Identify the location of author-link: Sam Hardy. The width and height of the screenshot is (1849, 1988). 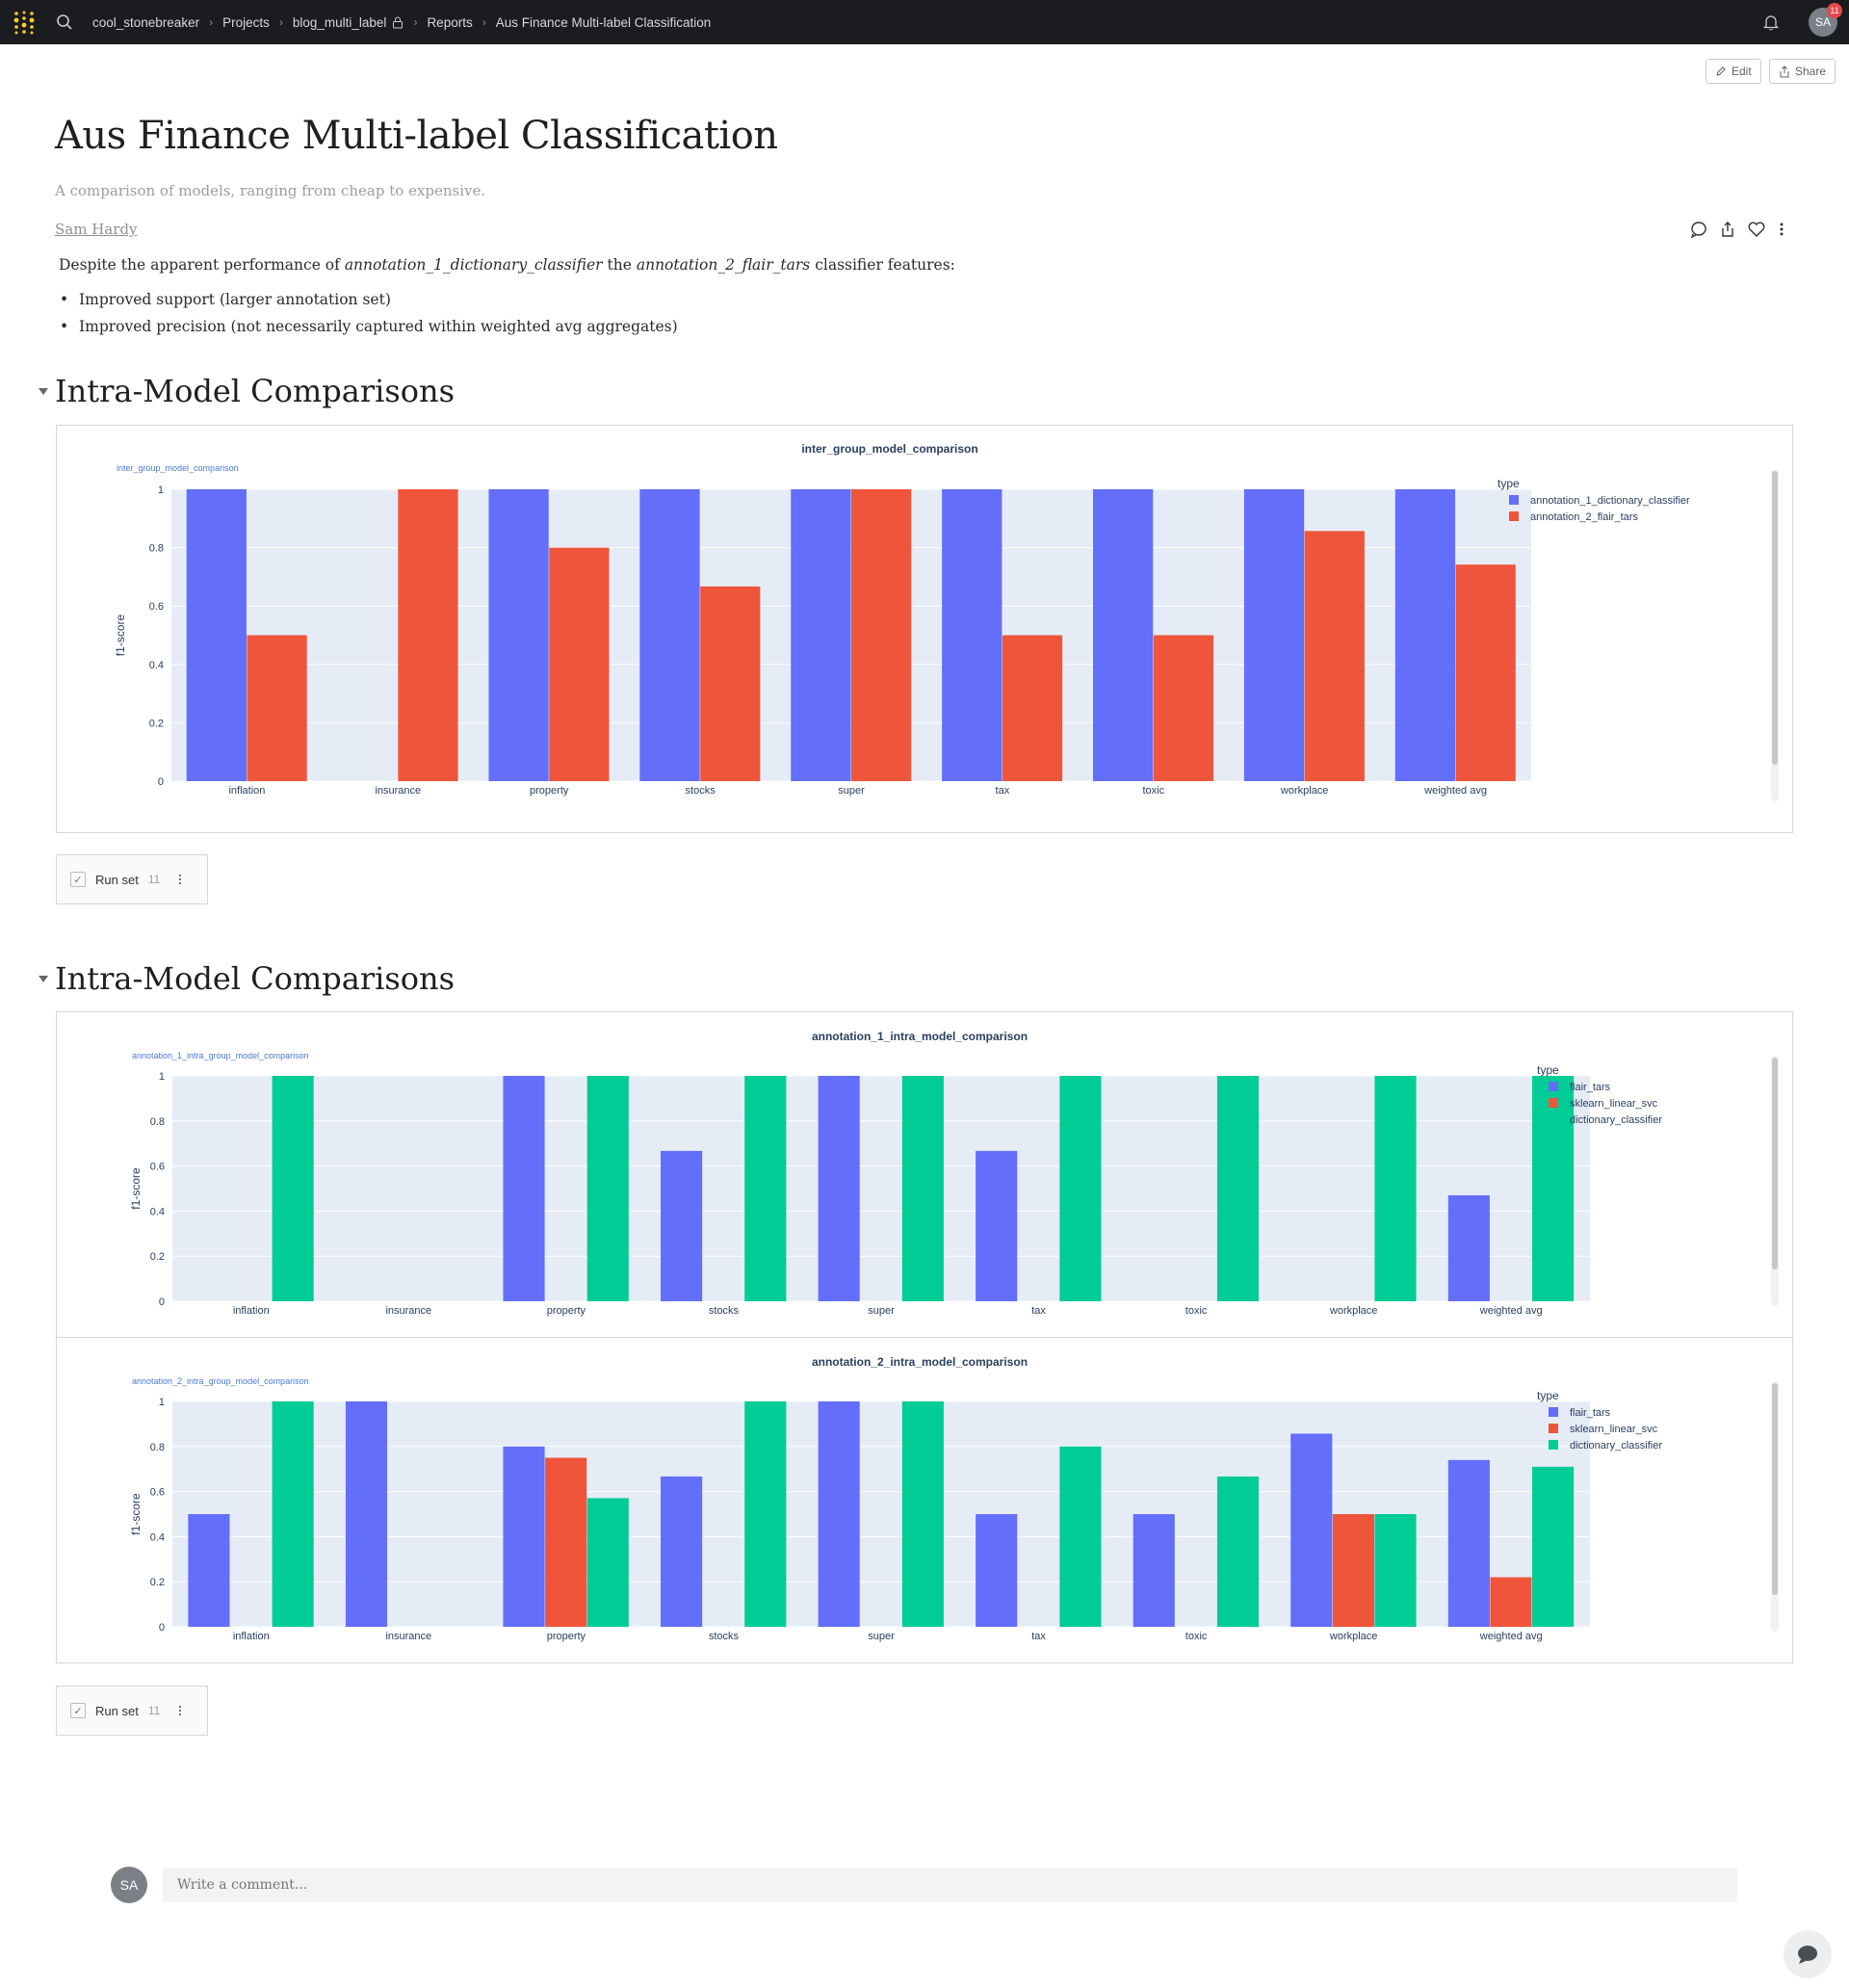
(96, 229).